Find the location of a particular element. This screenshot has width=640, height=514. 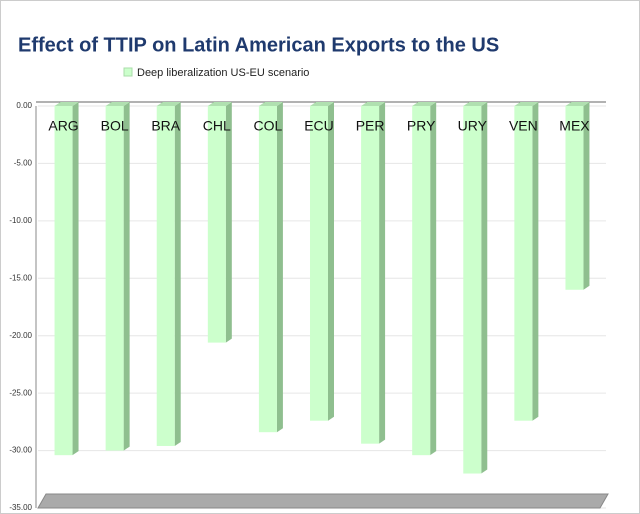

x-tick-label: BRA is located at coordinates (165, 126).